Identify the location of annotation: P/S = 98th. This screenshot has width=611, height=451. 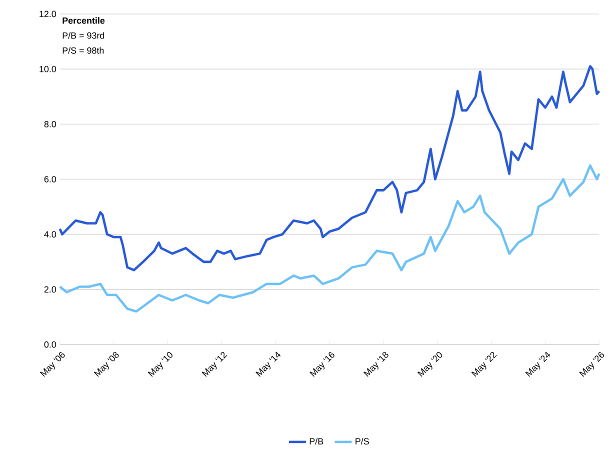
(83, 50).